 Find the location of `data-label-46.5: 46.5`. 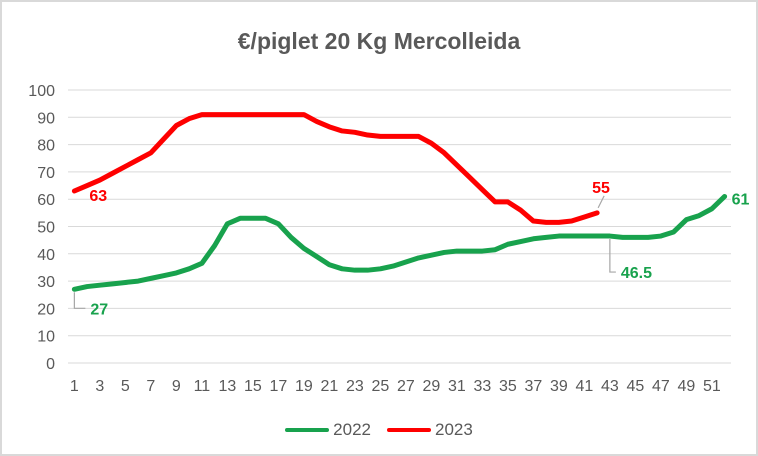

data-label-46.5: 46.5 is located at coordinates (636, 273).